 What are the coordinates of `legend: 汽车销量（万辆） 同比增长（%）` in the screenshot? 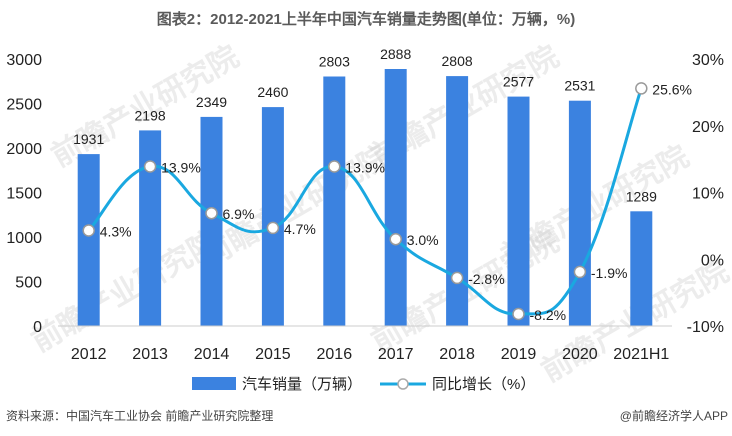 It's located at (363, 384).